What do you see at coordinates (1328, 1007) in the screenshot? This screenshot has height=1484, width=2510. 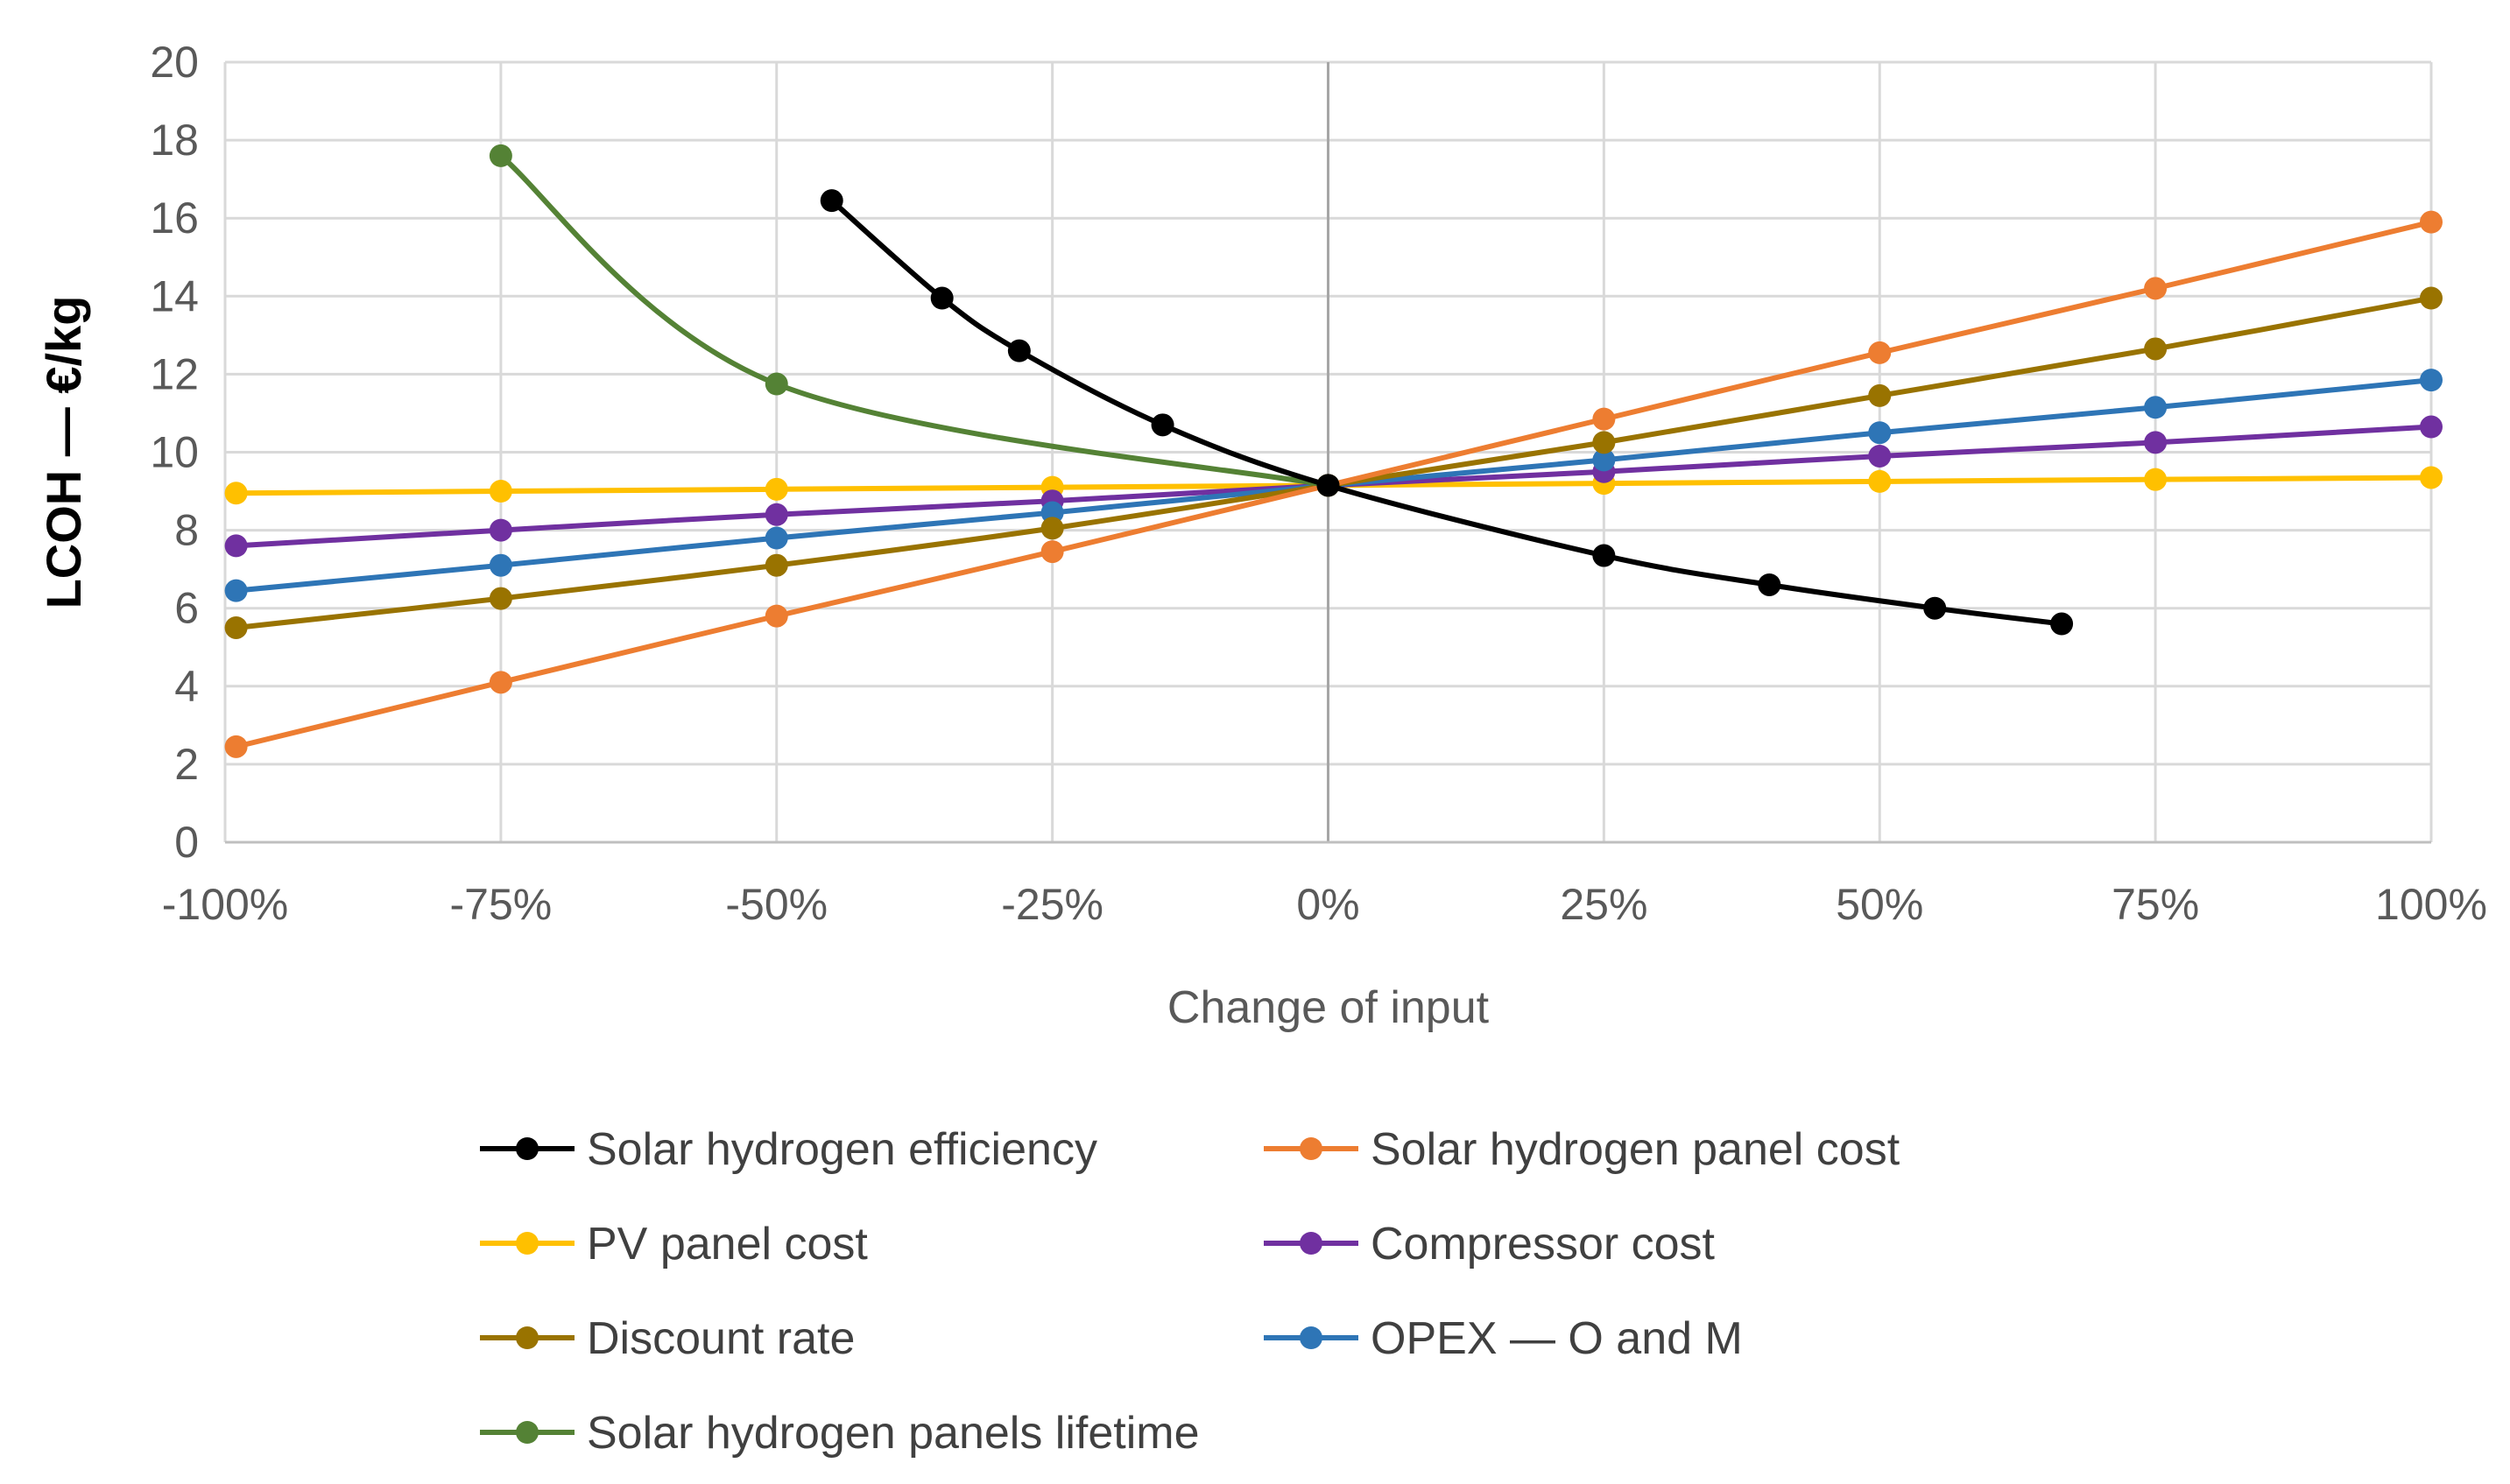 I see `x-axis-title: Change of input` at bounding box center [1328, 1007].